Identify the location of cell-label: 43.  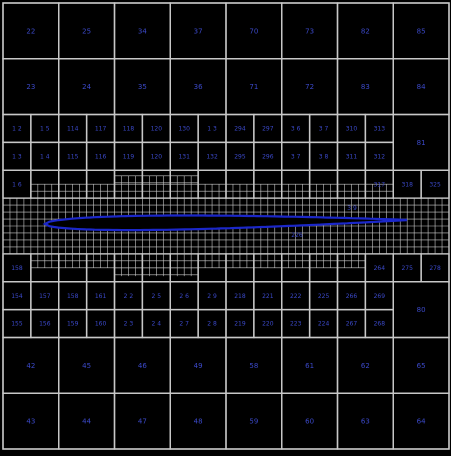
(30, 422).